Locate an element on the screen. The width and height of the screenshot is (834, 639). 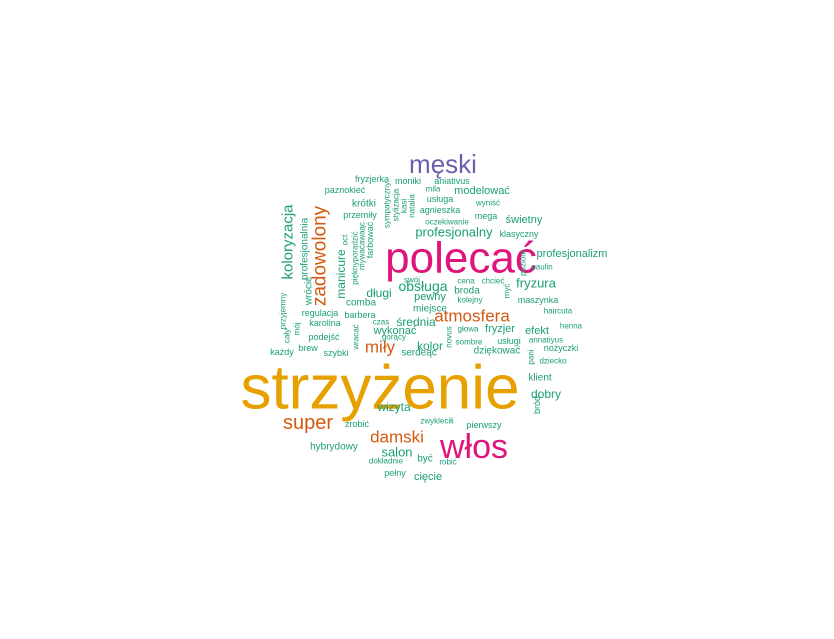
word-57: oct is located at coordinates (345, 239).